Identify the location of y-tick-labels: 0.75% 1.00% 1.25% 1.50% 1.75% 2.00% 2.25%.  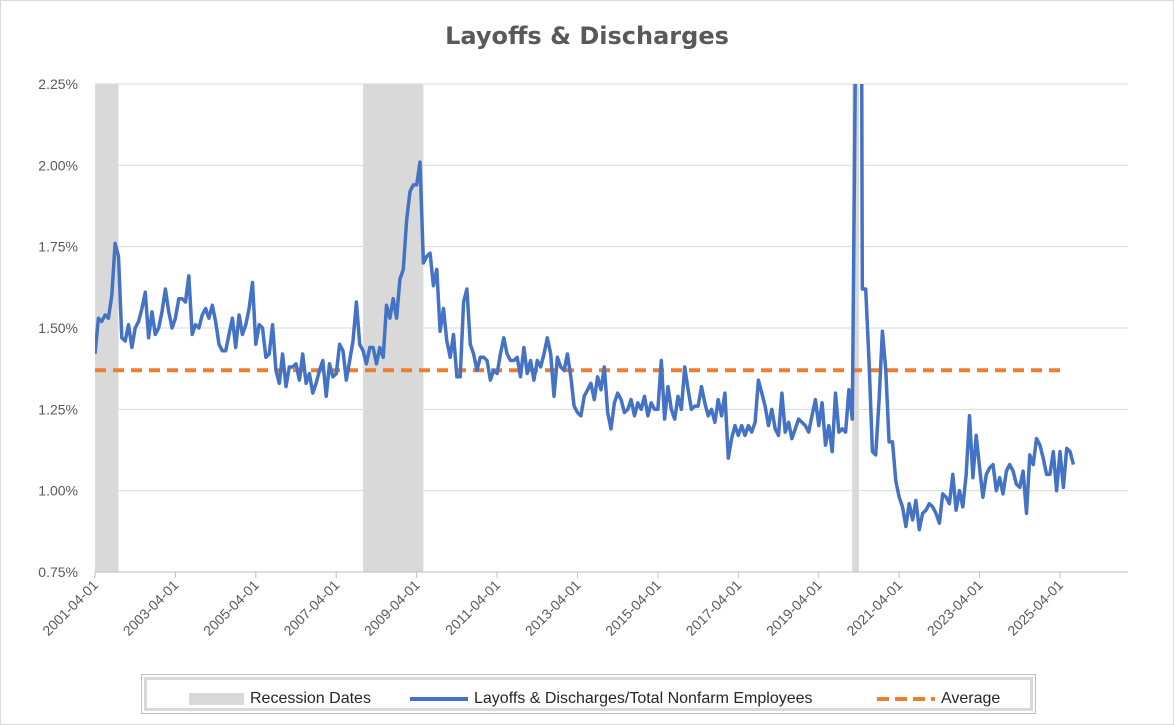
(58, 328).